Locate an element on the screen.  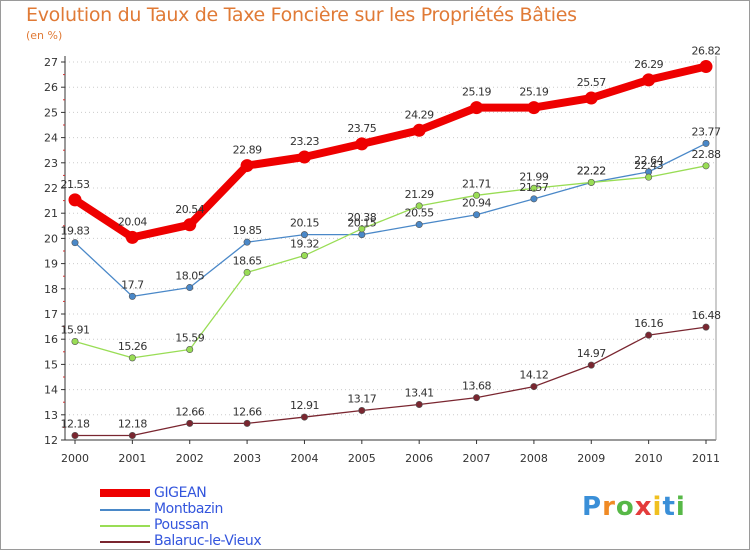
data-label: 21.57 is located at coordinates (533, 187).